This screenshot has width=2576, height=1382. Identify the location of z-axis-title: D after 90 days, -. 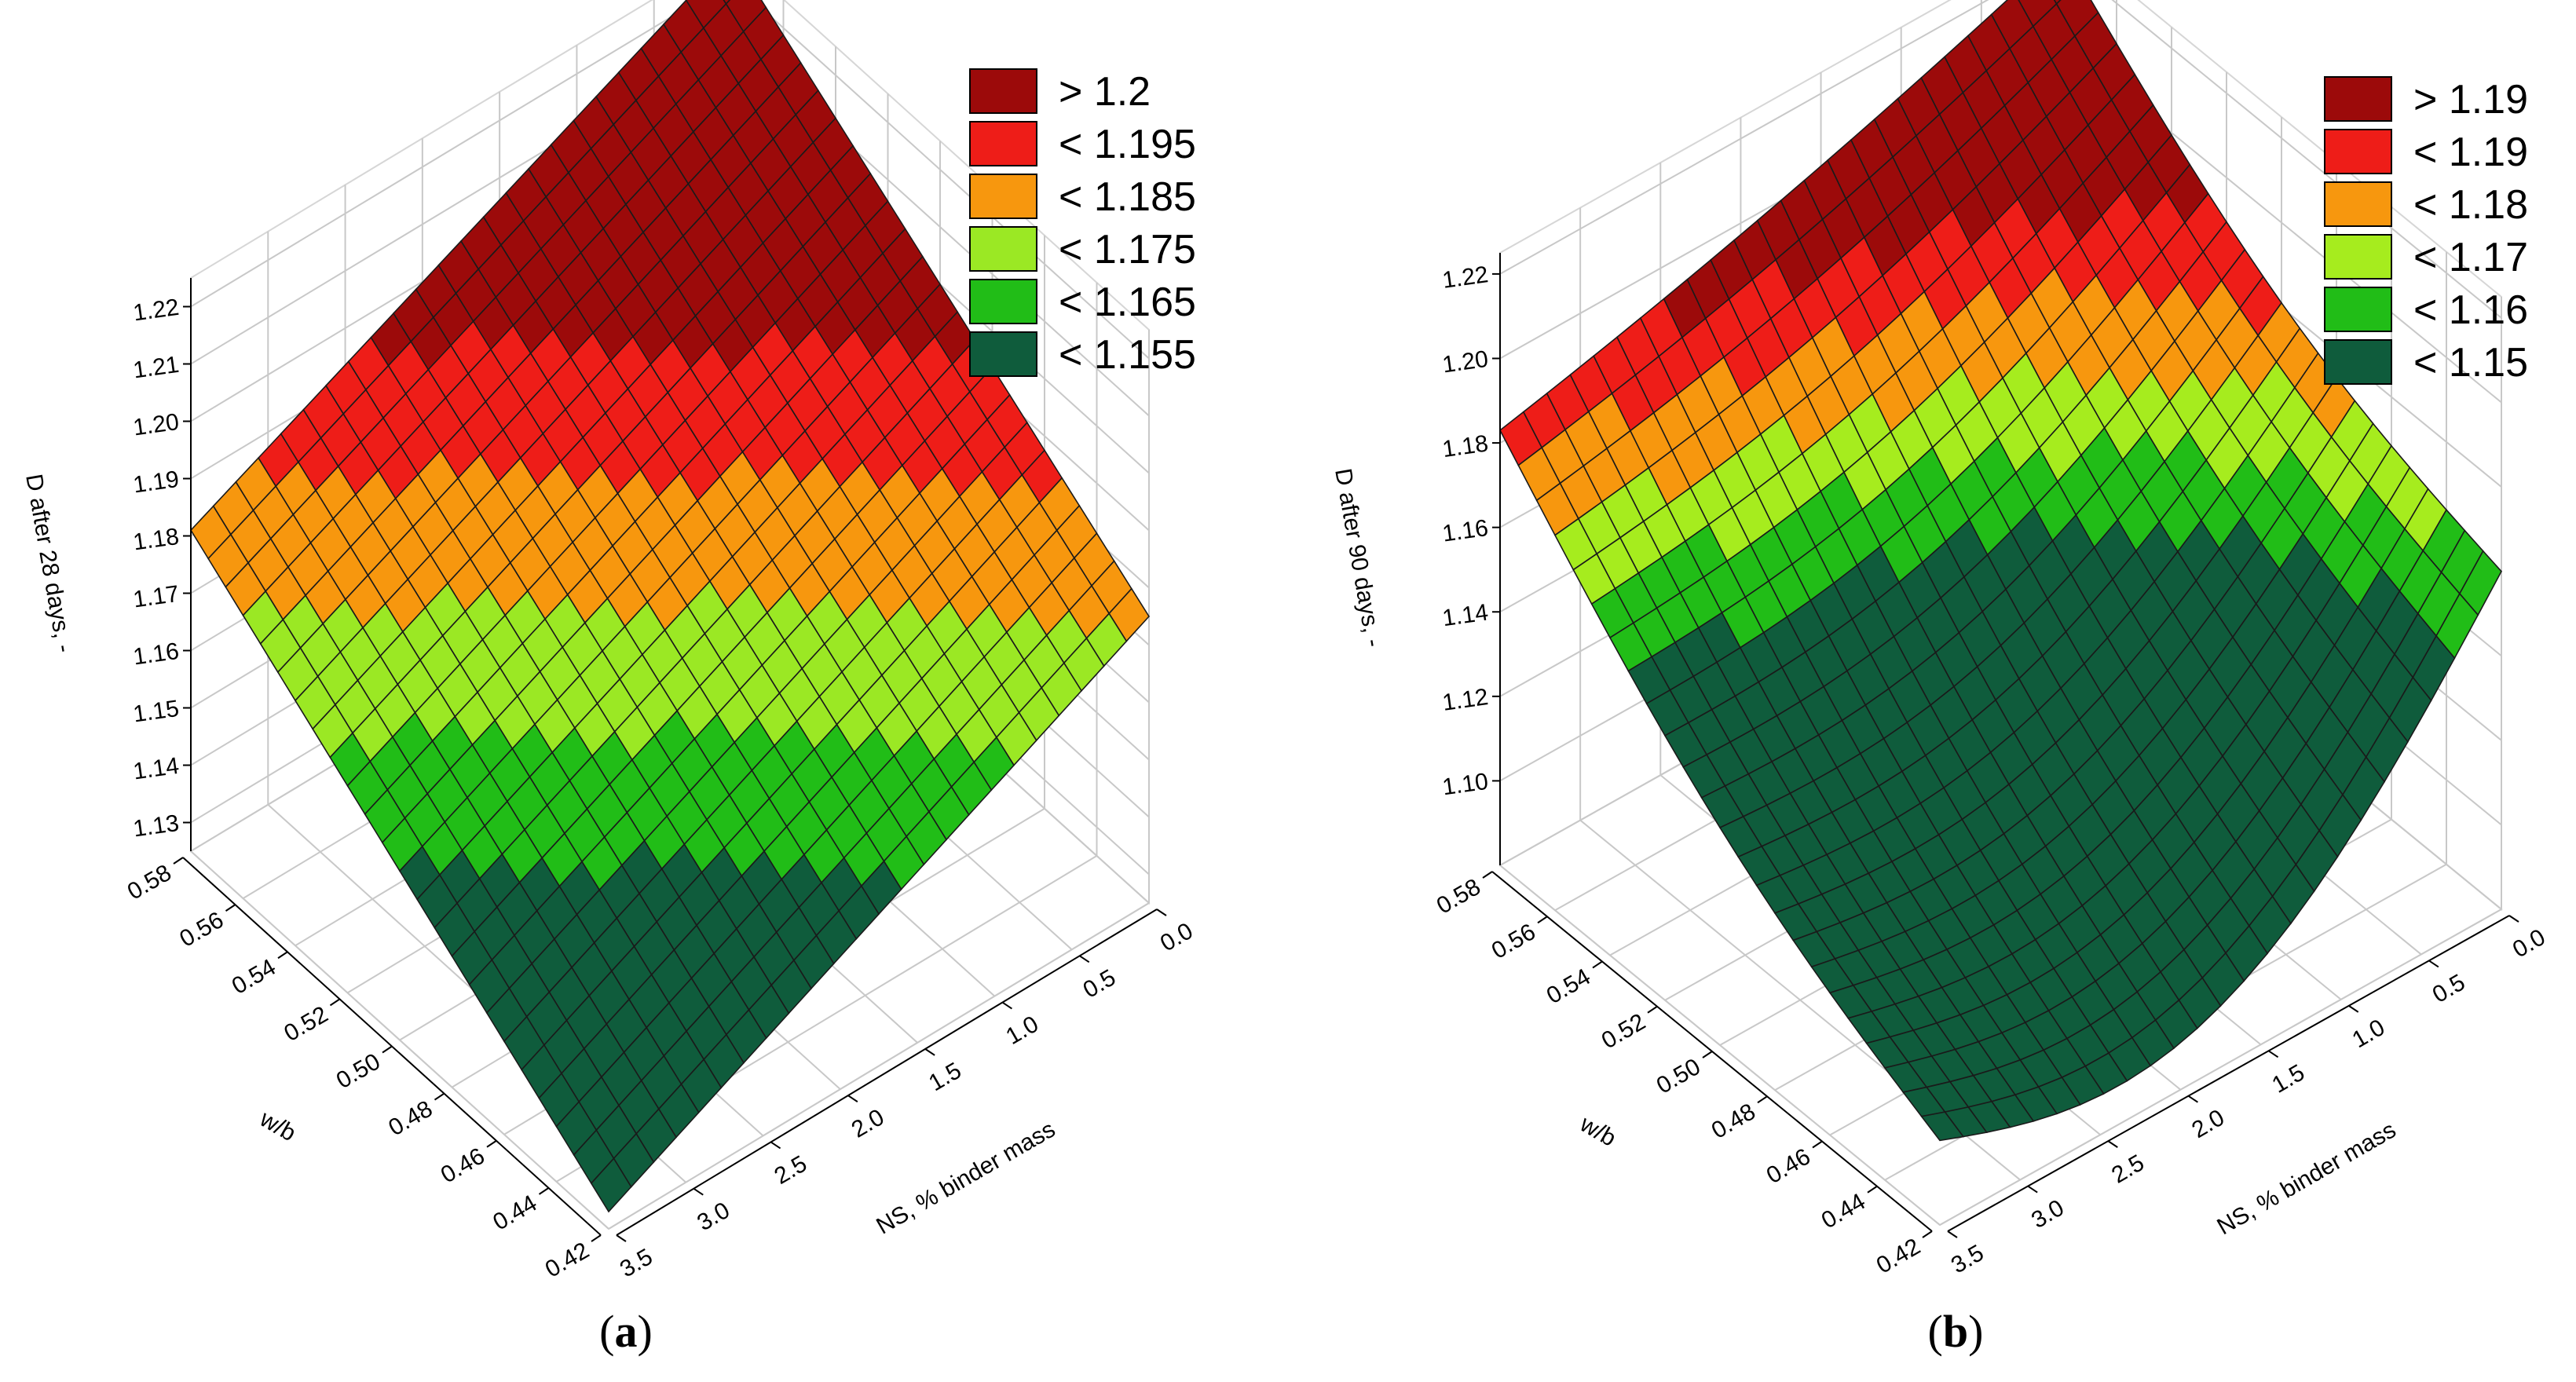
(1358, 557).